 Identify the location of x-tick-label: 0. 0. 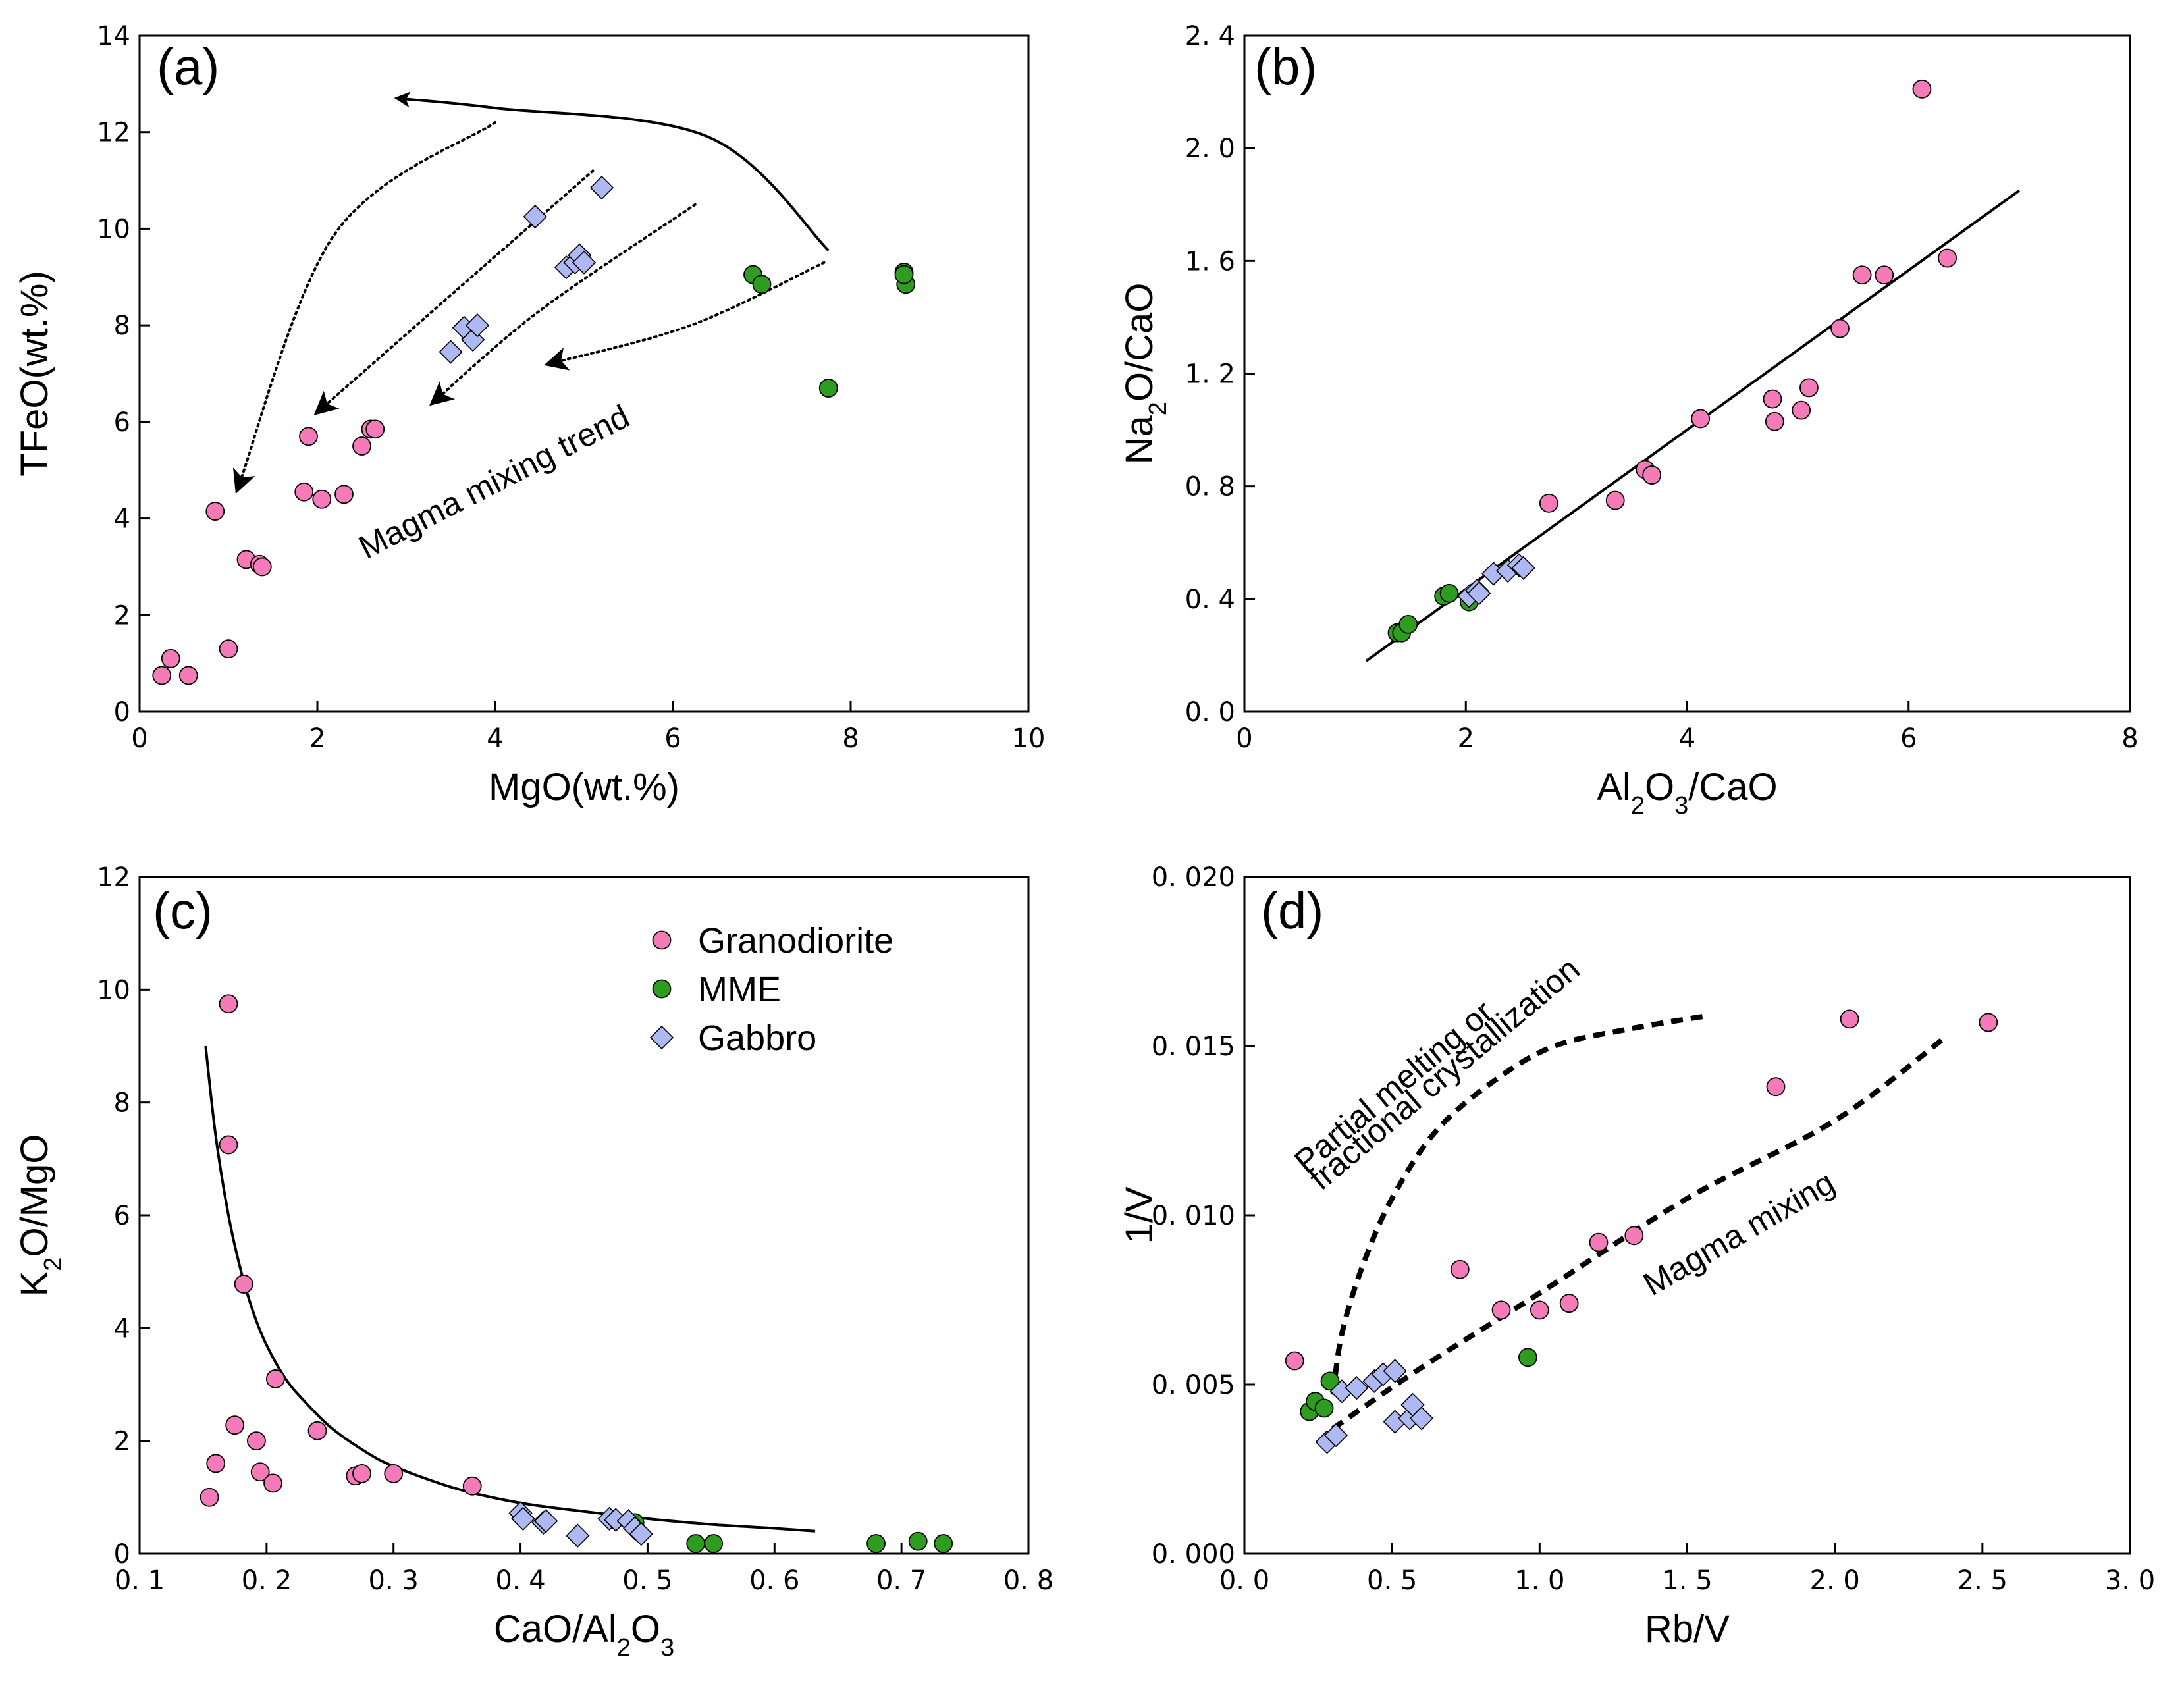
(1244, 1581).